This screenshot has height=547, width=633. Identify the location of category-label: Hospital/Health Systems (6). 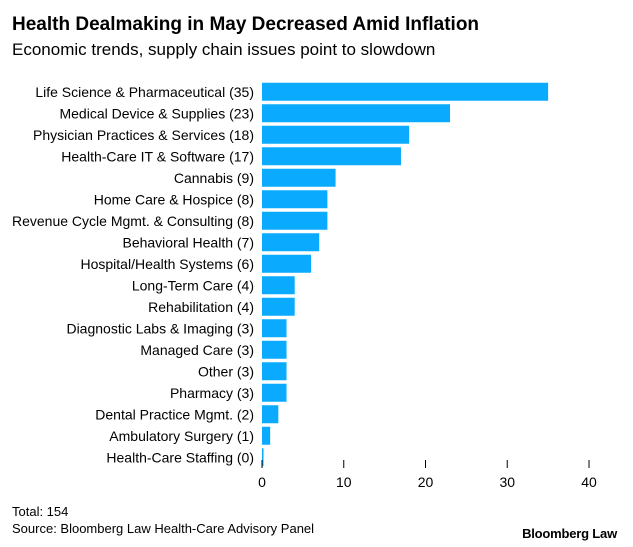
(167, 264).